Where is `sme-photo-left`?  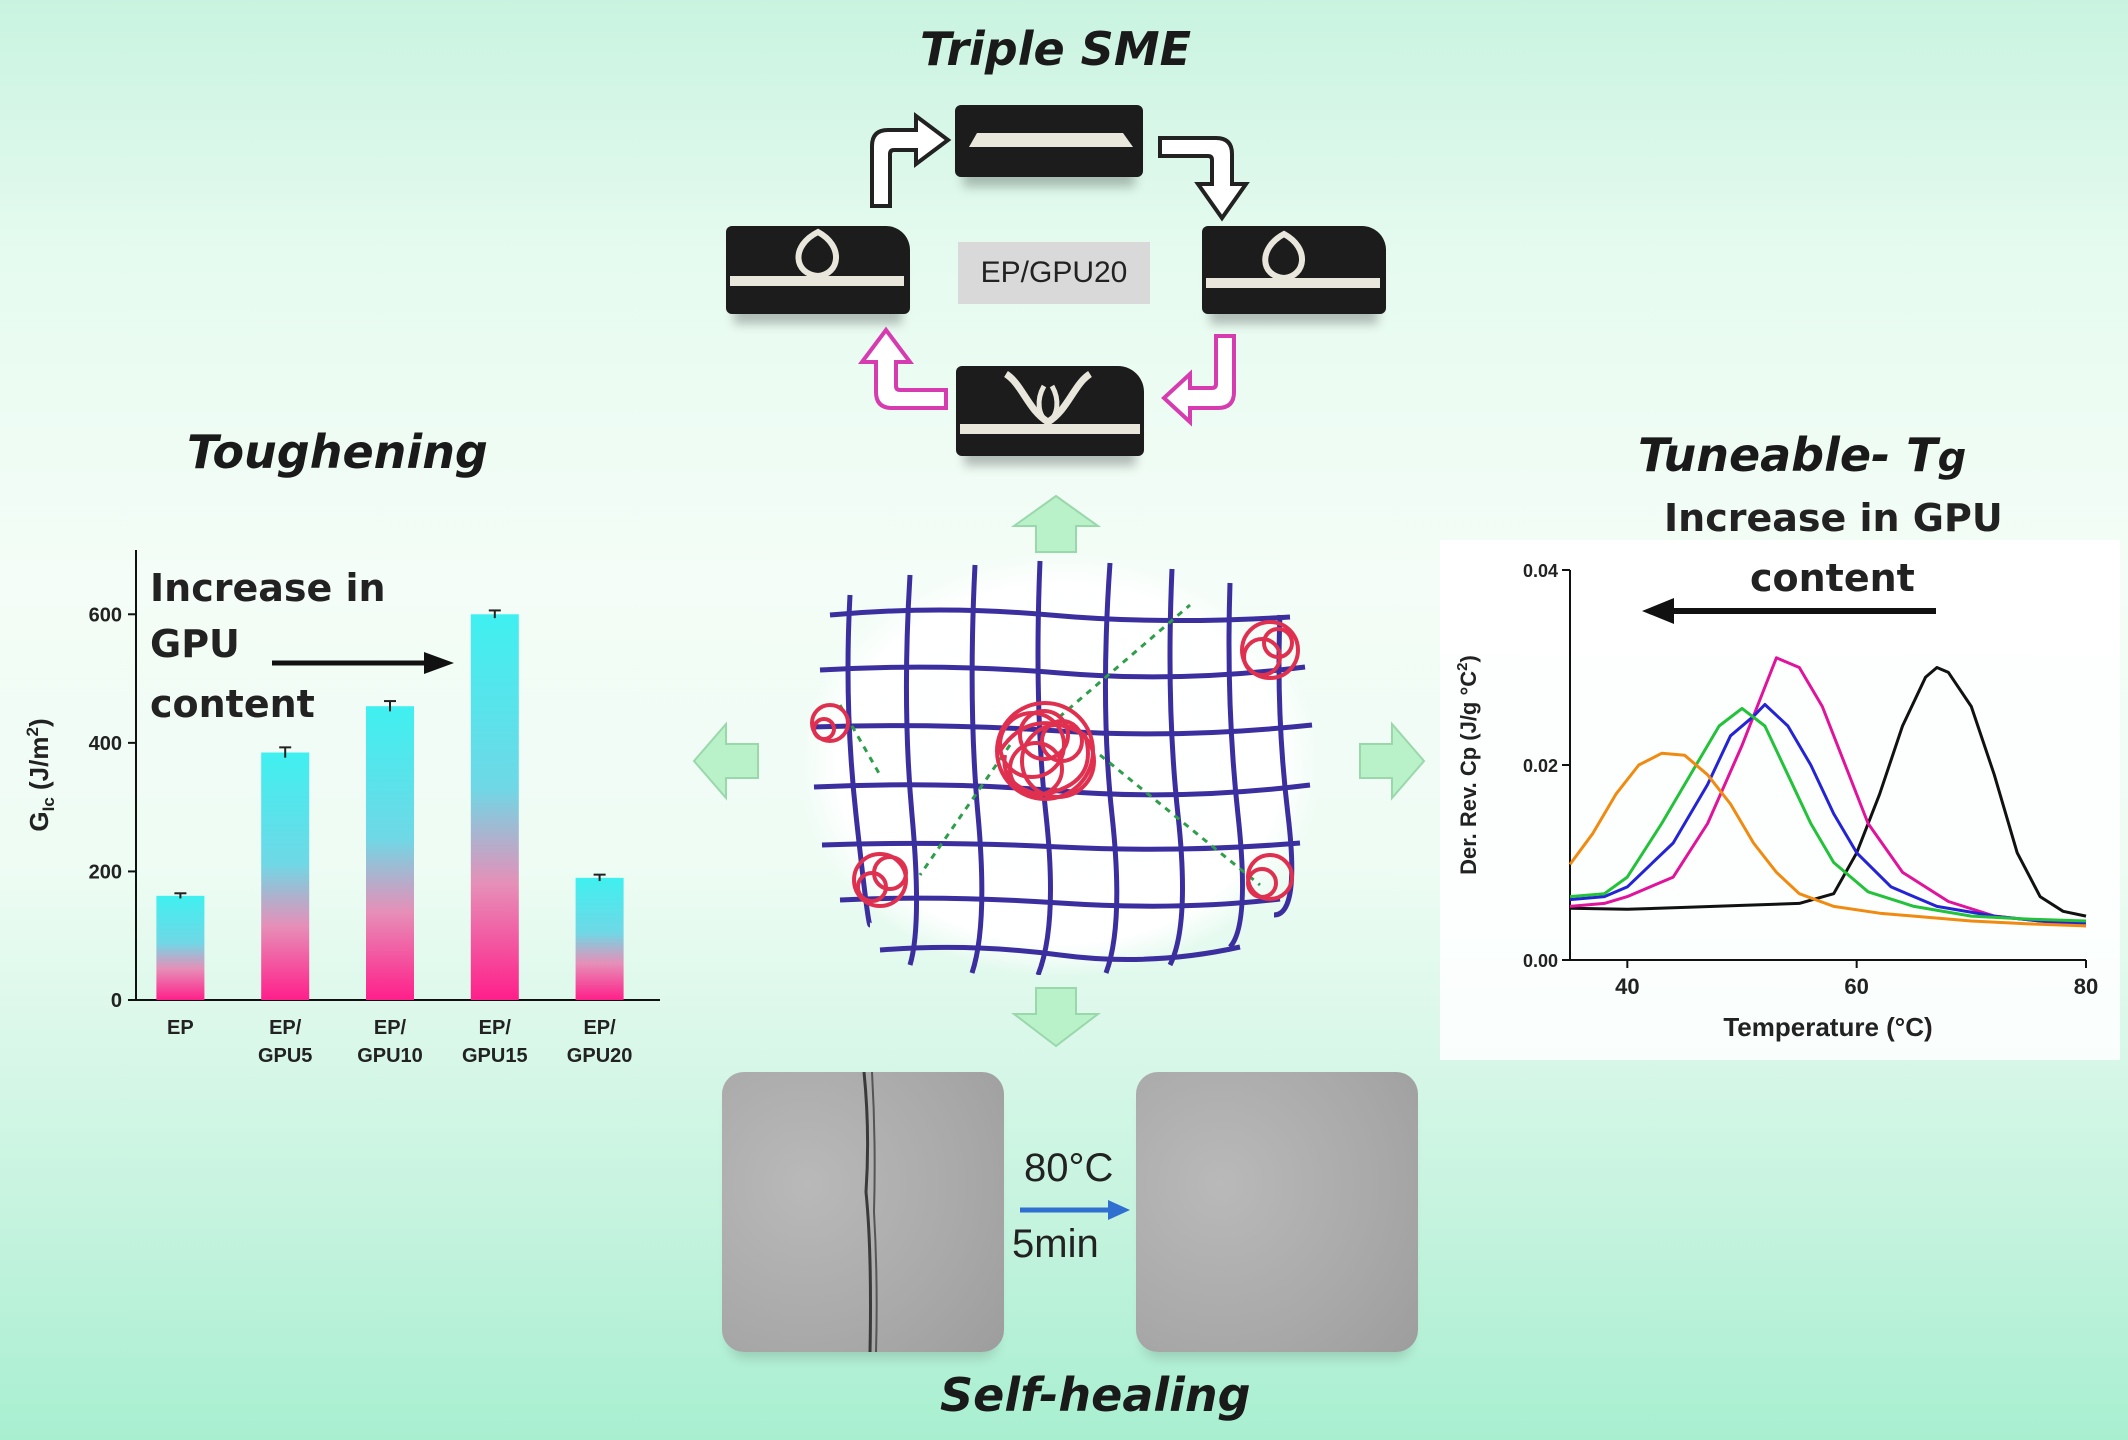 sme-photo-left is located at coordinates (818, 270).